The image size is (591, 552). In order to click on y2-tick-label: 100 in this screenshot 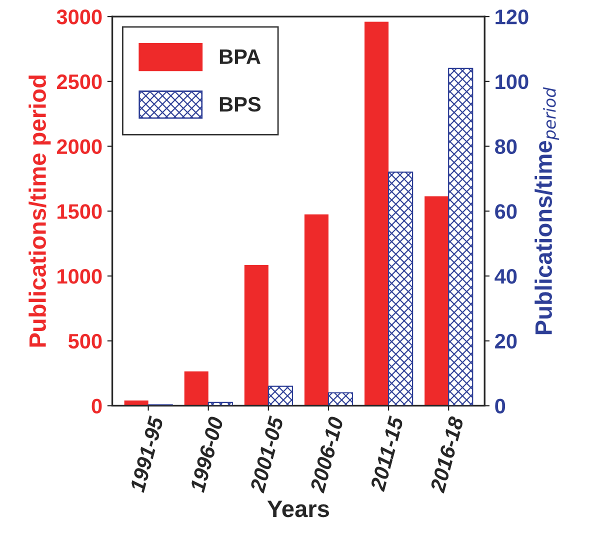, I will do `click(512, 82)`.